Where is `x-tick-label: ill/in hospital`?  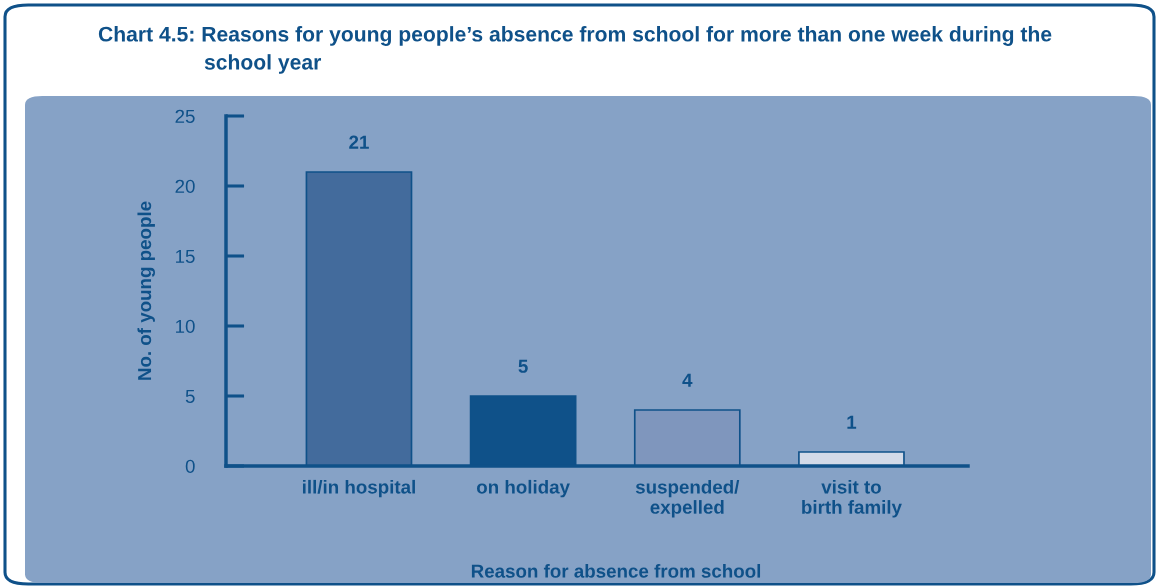
x-tick-label: ill/in hospital is located at coordinates (358, 488).